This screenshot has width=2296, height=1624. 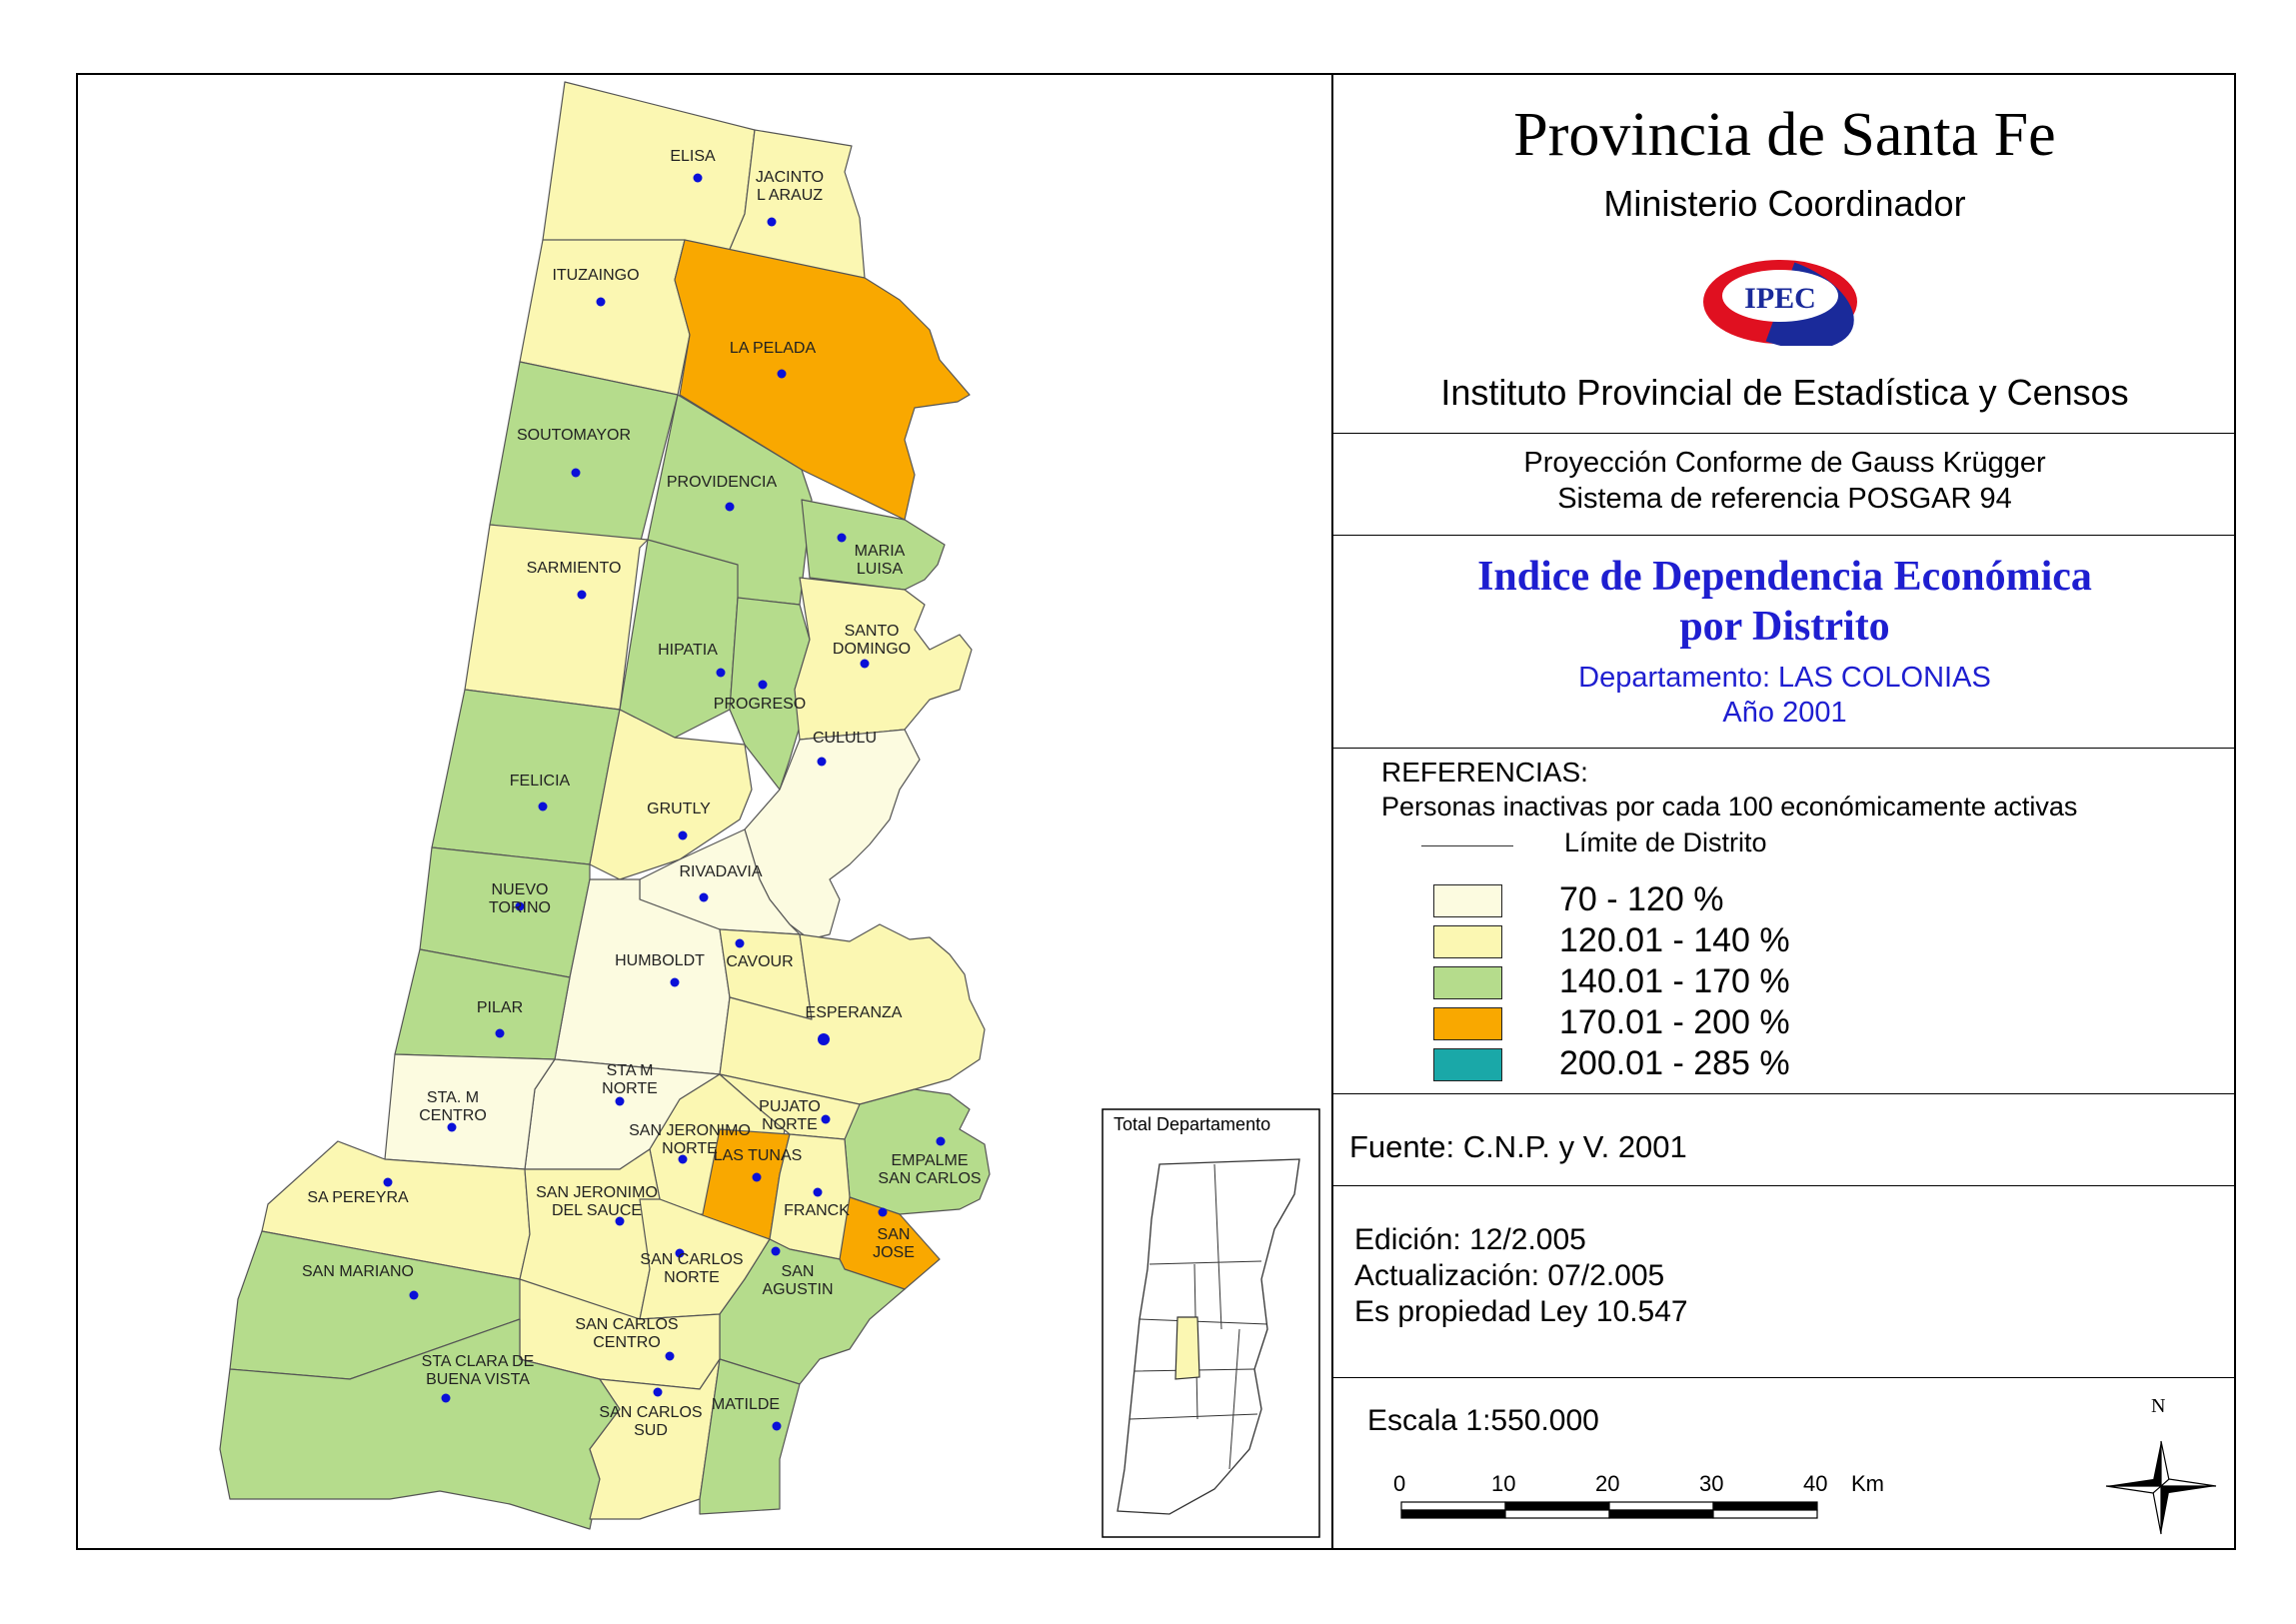 I want to click on district-label: MARIA LUISA, so click(x=881, y=560).